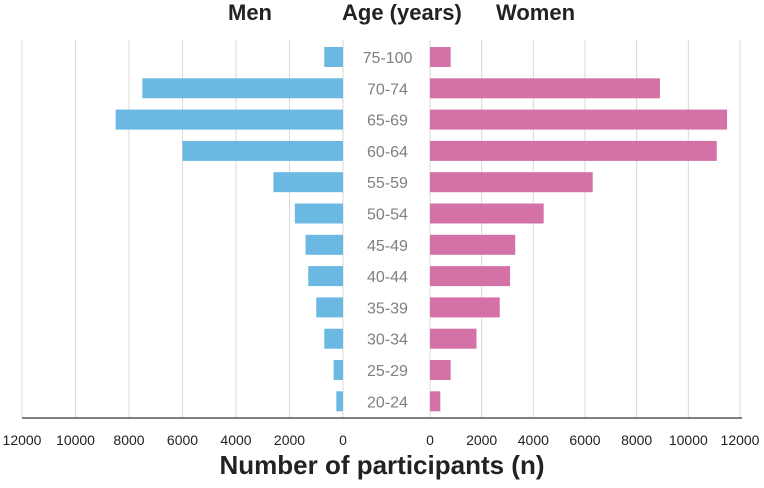  I want to click on age-category-label: 75-100, so click(388, 58).